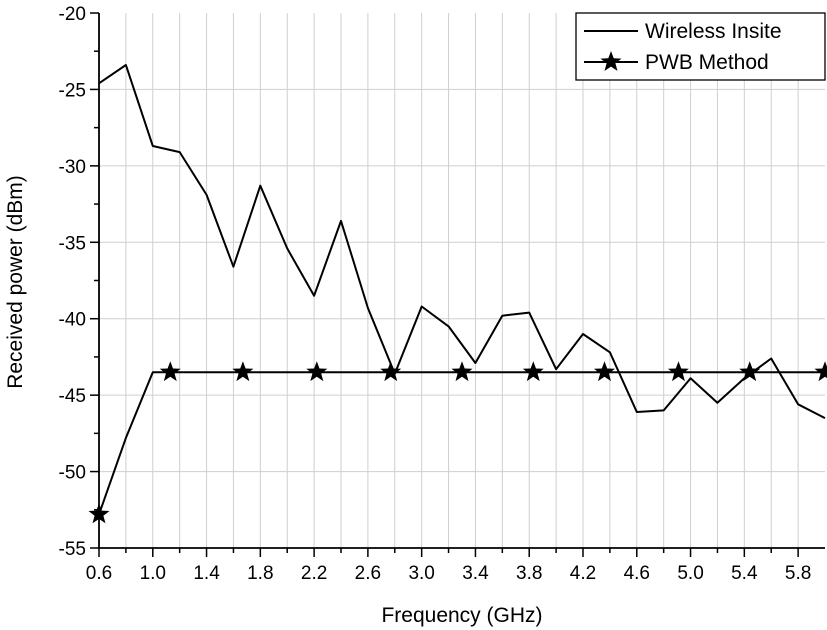  I want to click on y-tick-label: -35, so click(72, 243).